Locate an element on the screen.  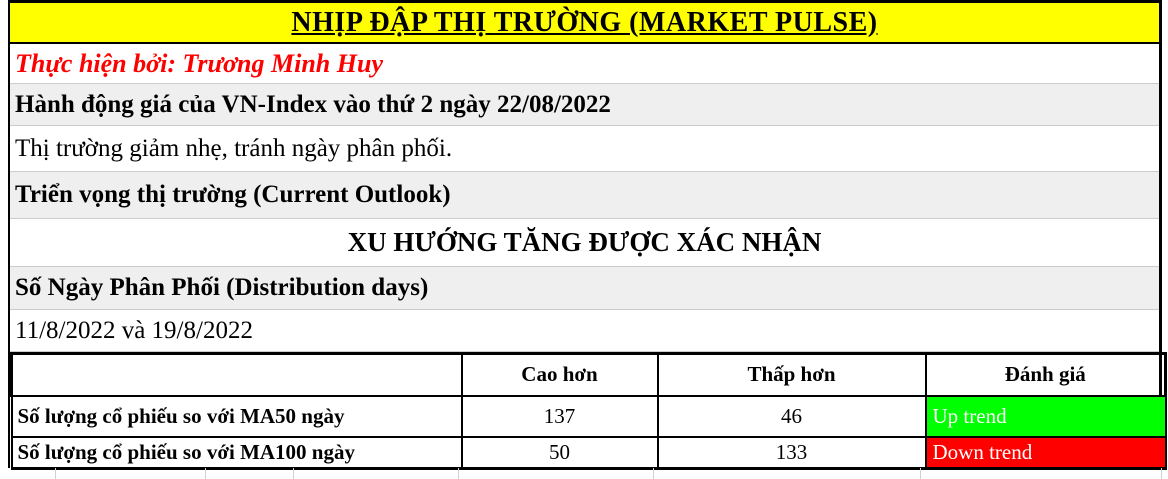
ma50-higher-cell: 137 is located at coordinates (559, 416).